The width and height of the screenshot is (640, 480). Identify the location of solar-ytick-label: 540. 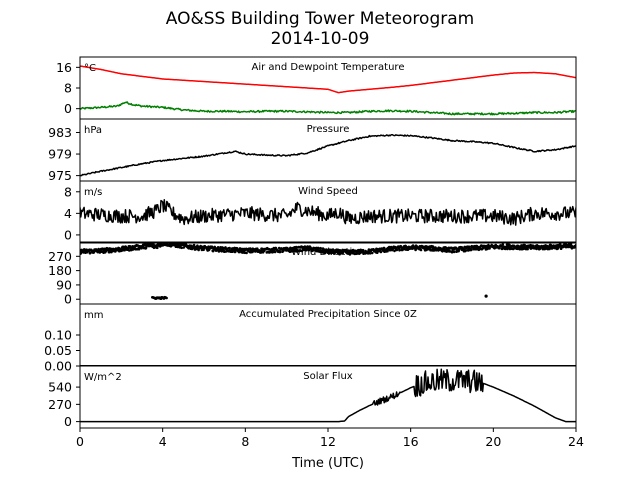
(60, 387).